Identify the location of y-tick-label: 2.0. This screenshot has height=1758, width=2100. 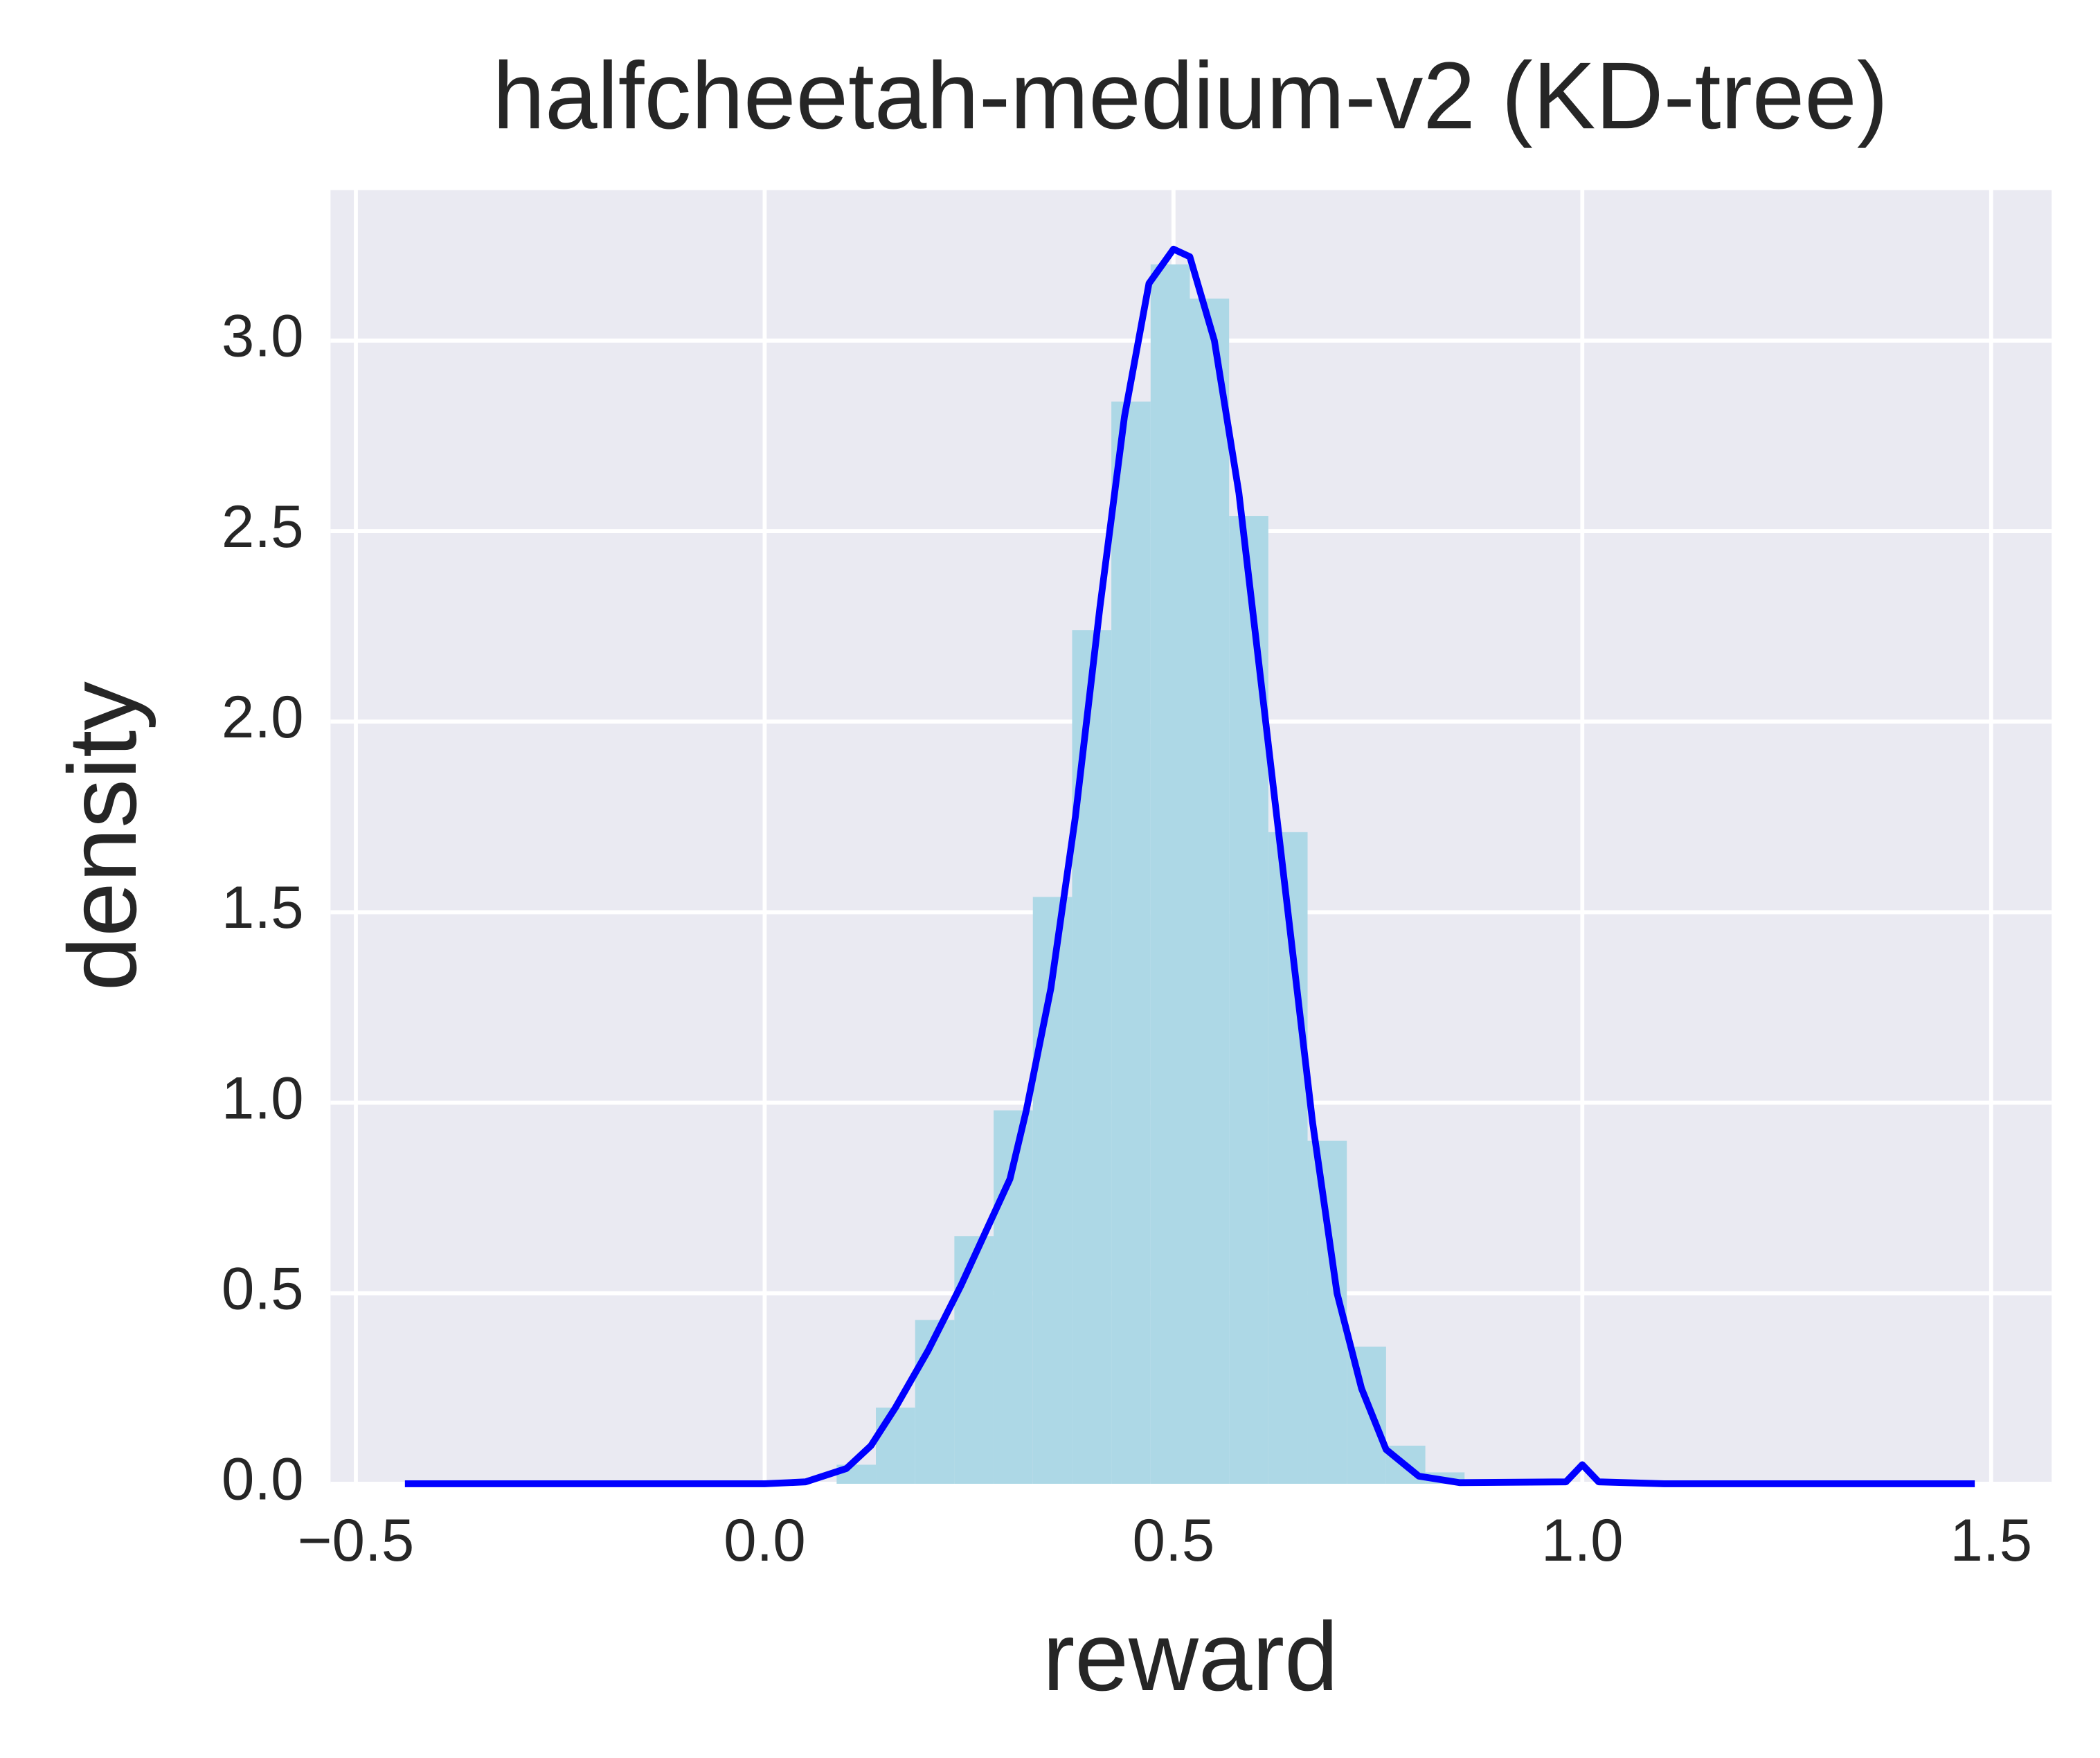
(263, 717).